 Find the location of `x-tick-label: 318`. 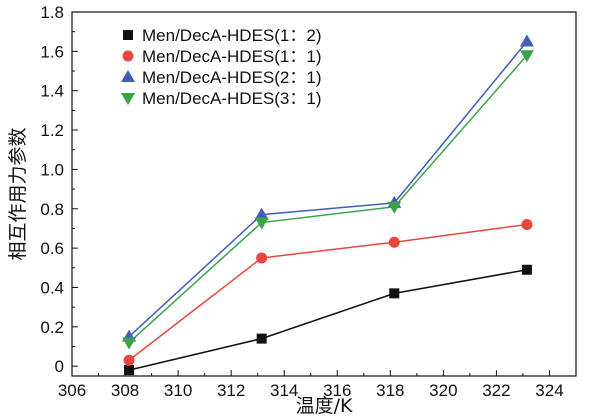

x-tick-label: 318 is located at coordinates (390, 390).